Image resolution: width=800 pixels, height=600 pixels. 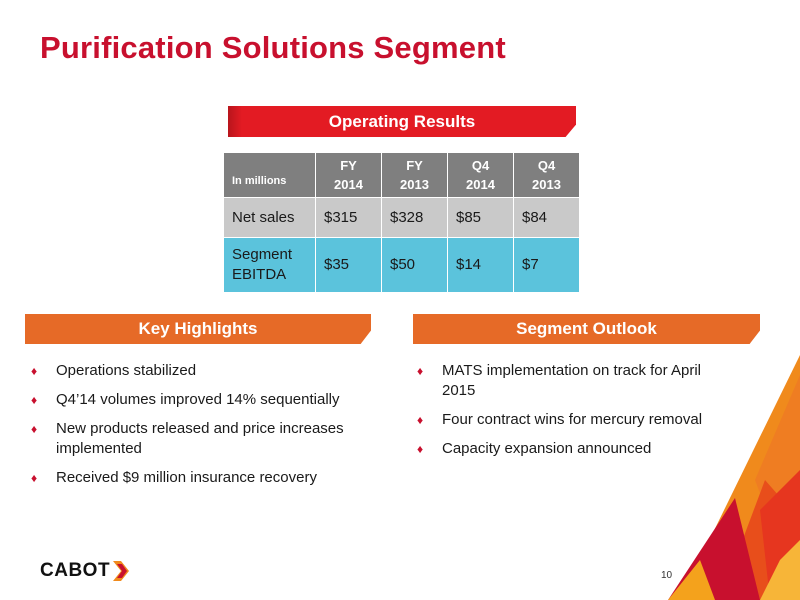 What do you see at coordinates (667, 575) in the screenshot?
I see `page-number: 10` at bounding box center [667, 575].